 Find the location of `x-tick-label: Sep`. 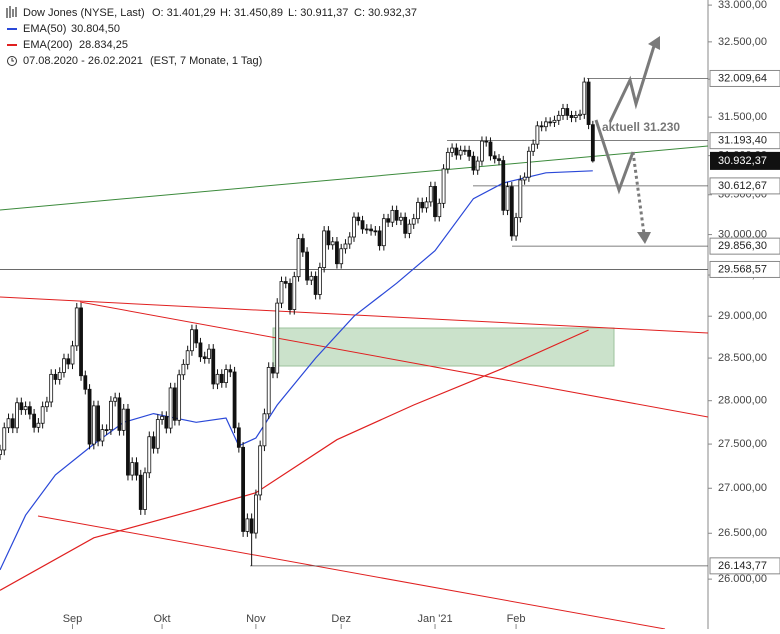

x-tick-label: Sep is located at coordinates (73, 619).